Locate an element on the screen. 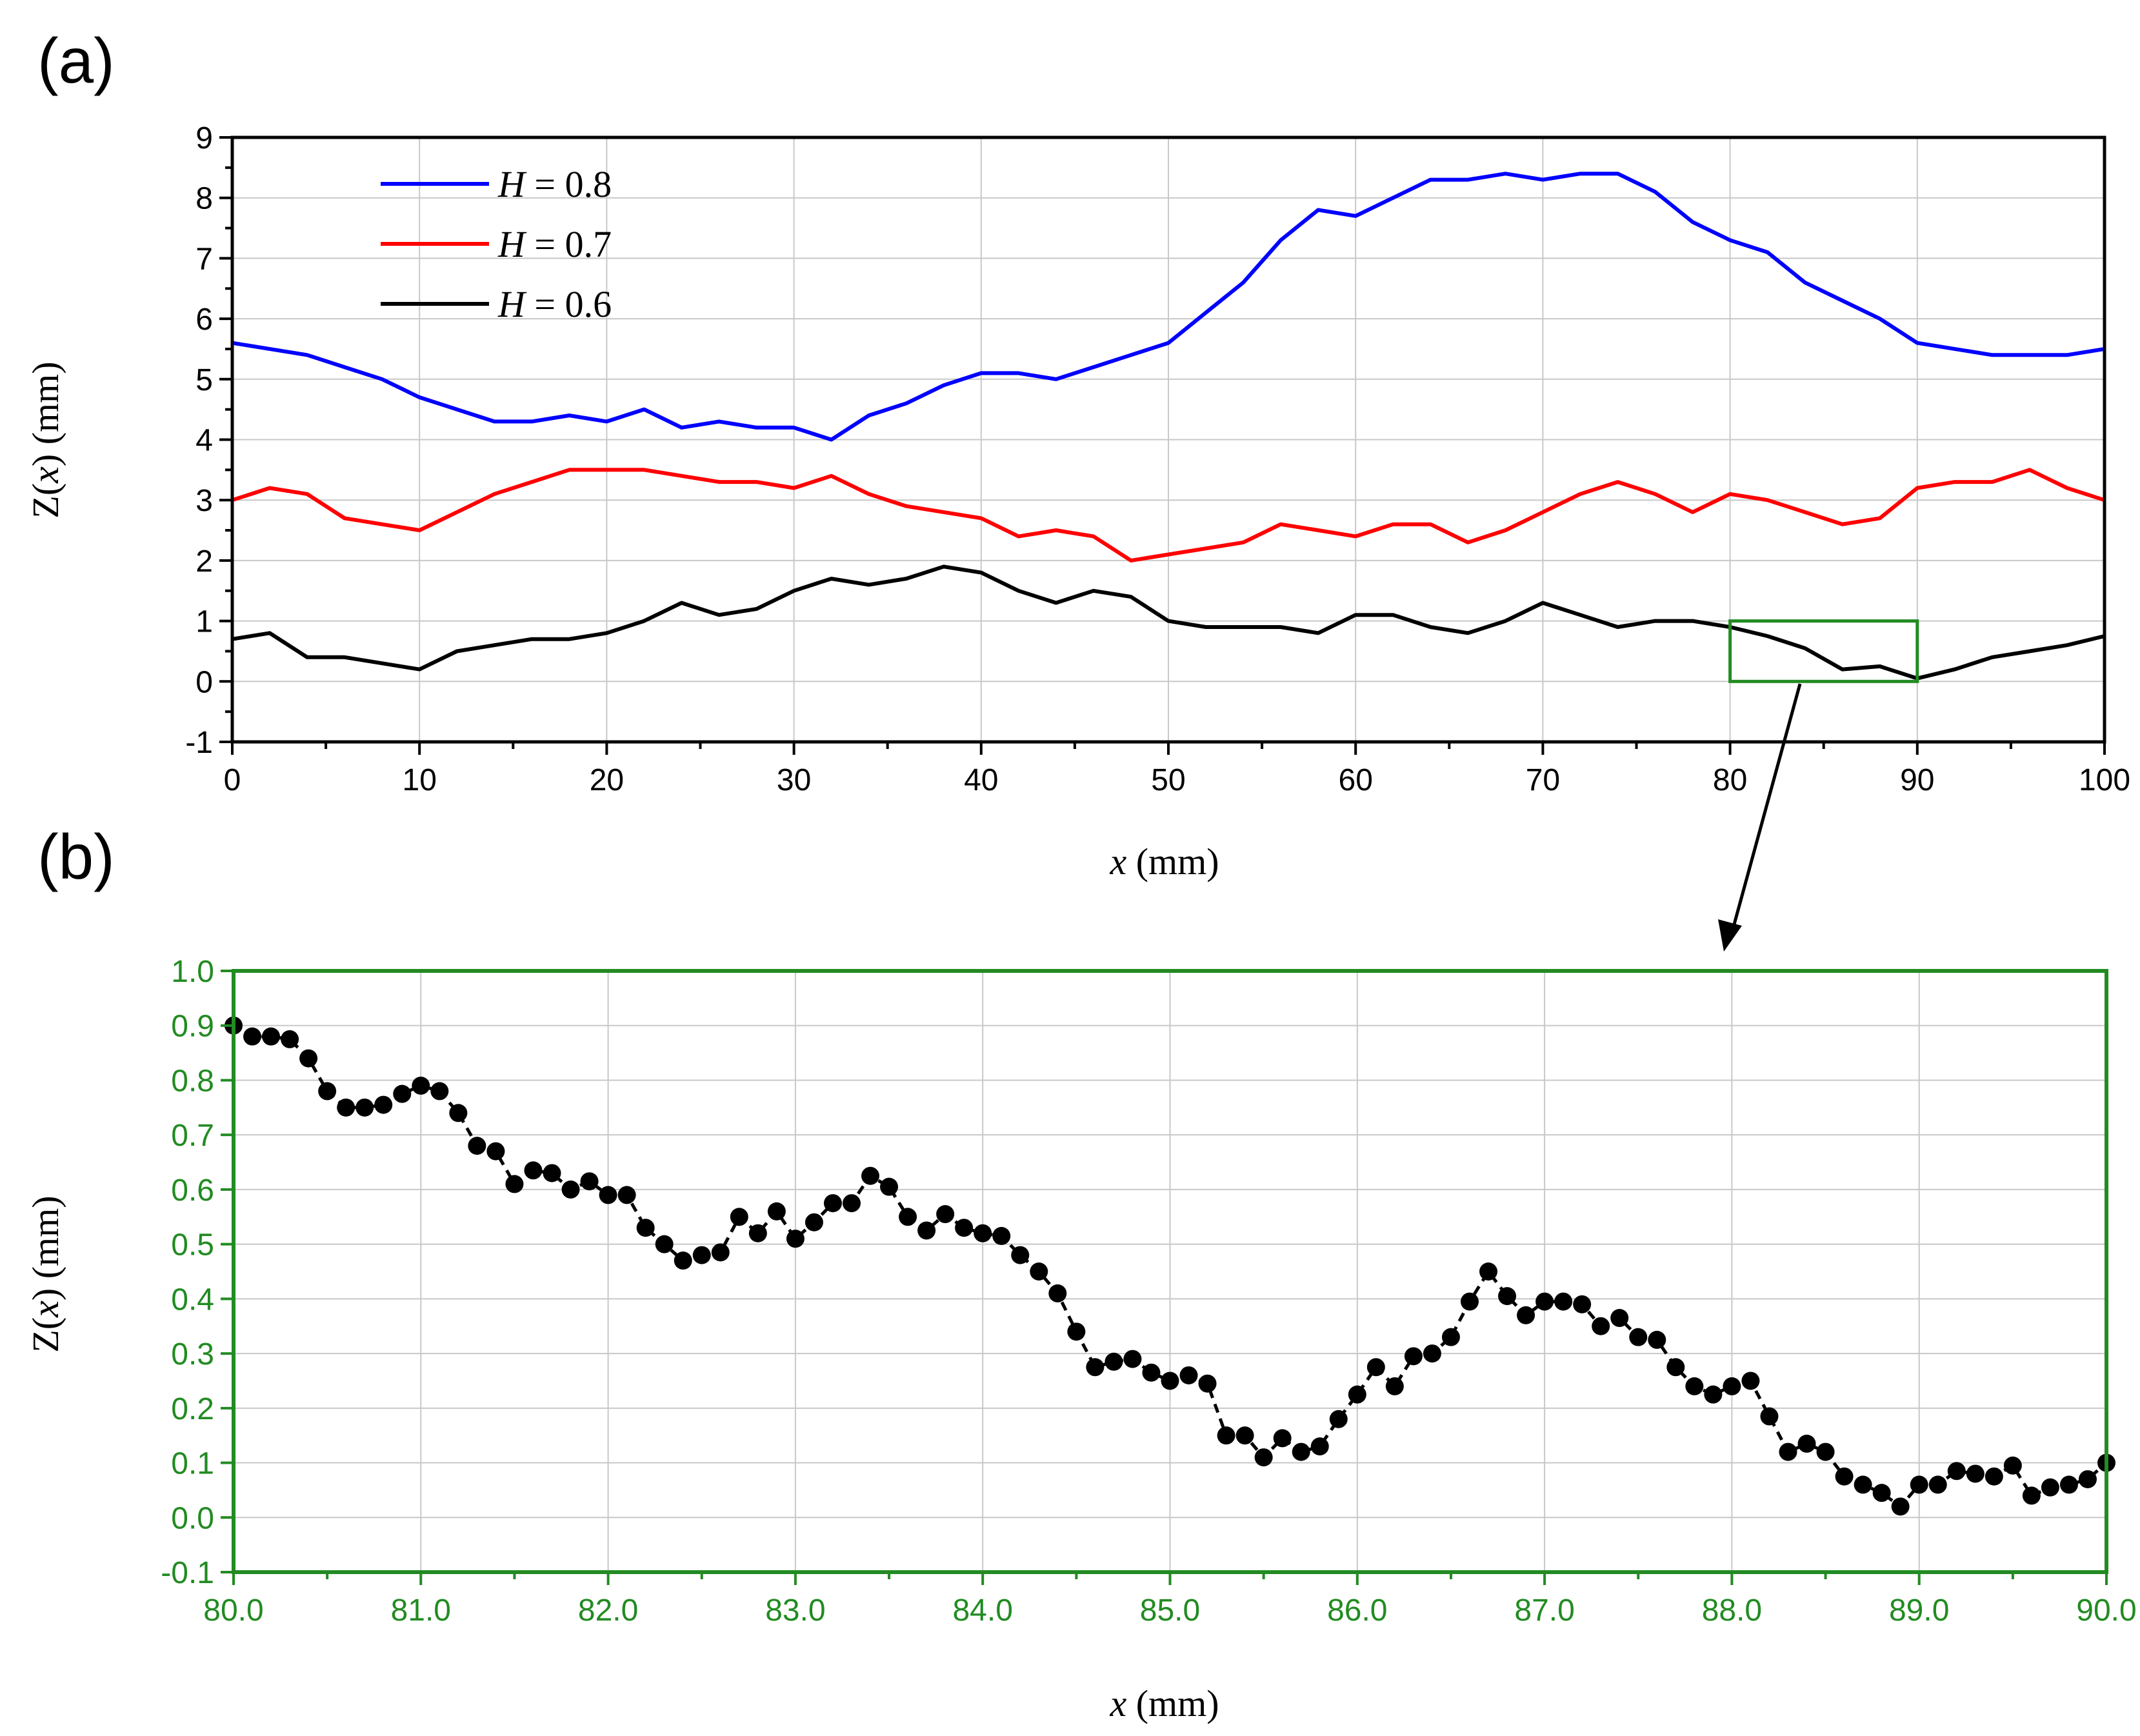  y-tick-label: 8 is located at coordinates (204, 199).